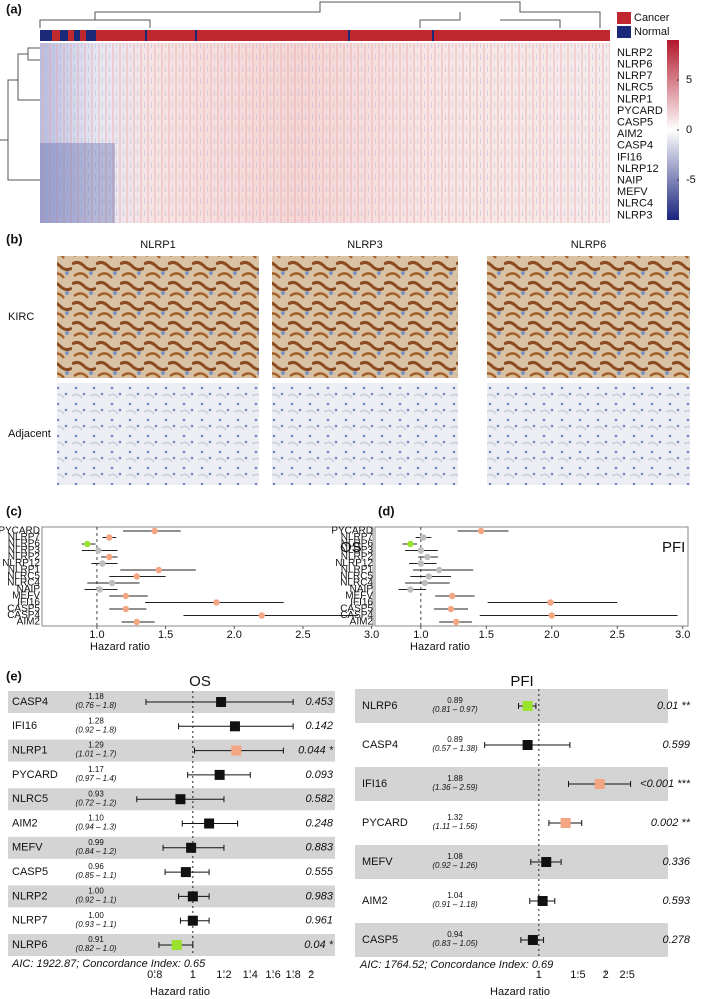 The image size is (703, 999). What do you see at coordinates (676, 940) in the screenshot?
I see `p-value: 0.278` at bounding box center [676, 940].